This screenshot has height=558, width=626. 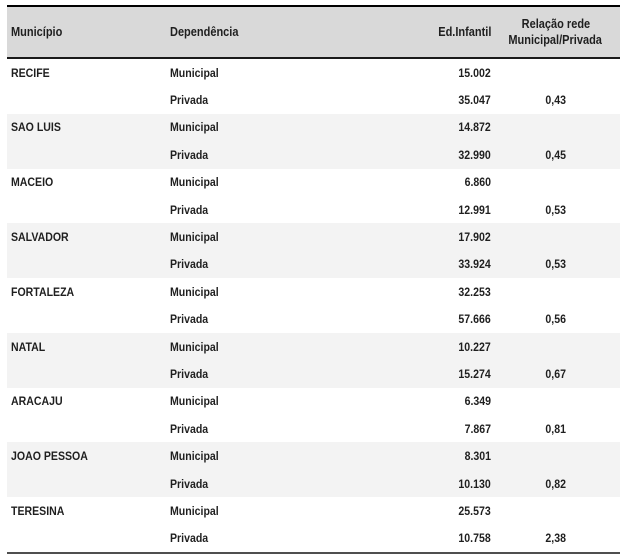 What do you see at coordinates (477, 428) in the screenshot?
I see `cell-ed-infantil-value: 7.867` at bounding box center [477, 428].